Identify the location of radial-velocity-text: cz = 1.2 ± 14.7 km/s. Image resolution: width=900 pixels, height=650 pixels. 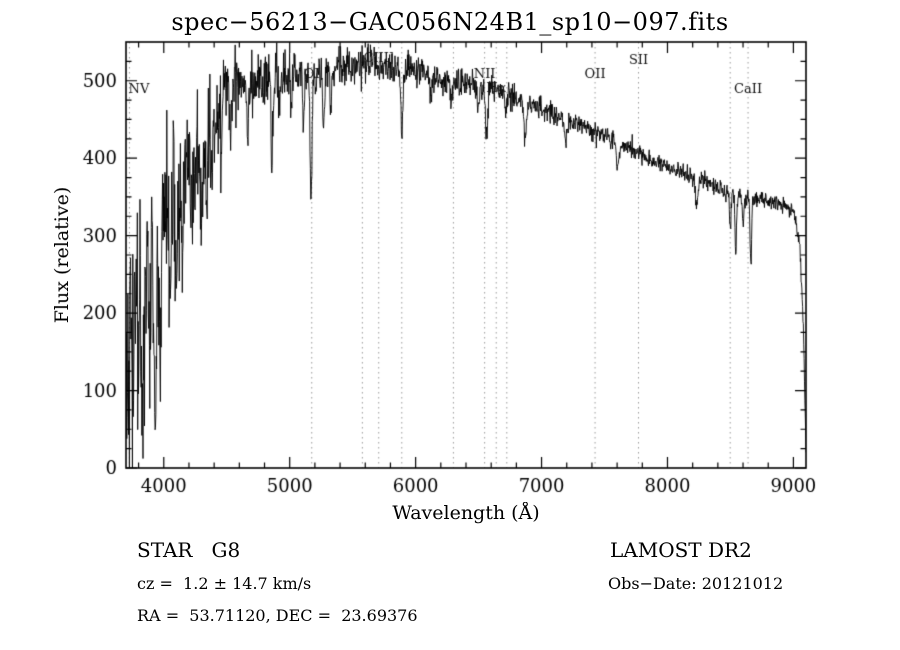
(224, 583).